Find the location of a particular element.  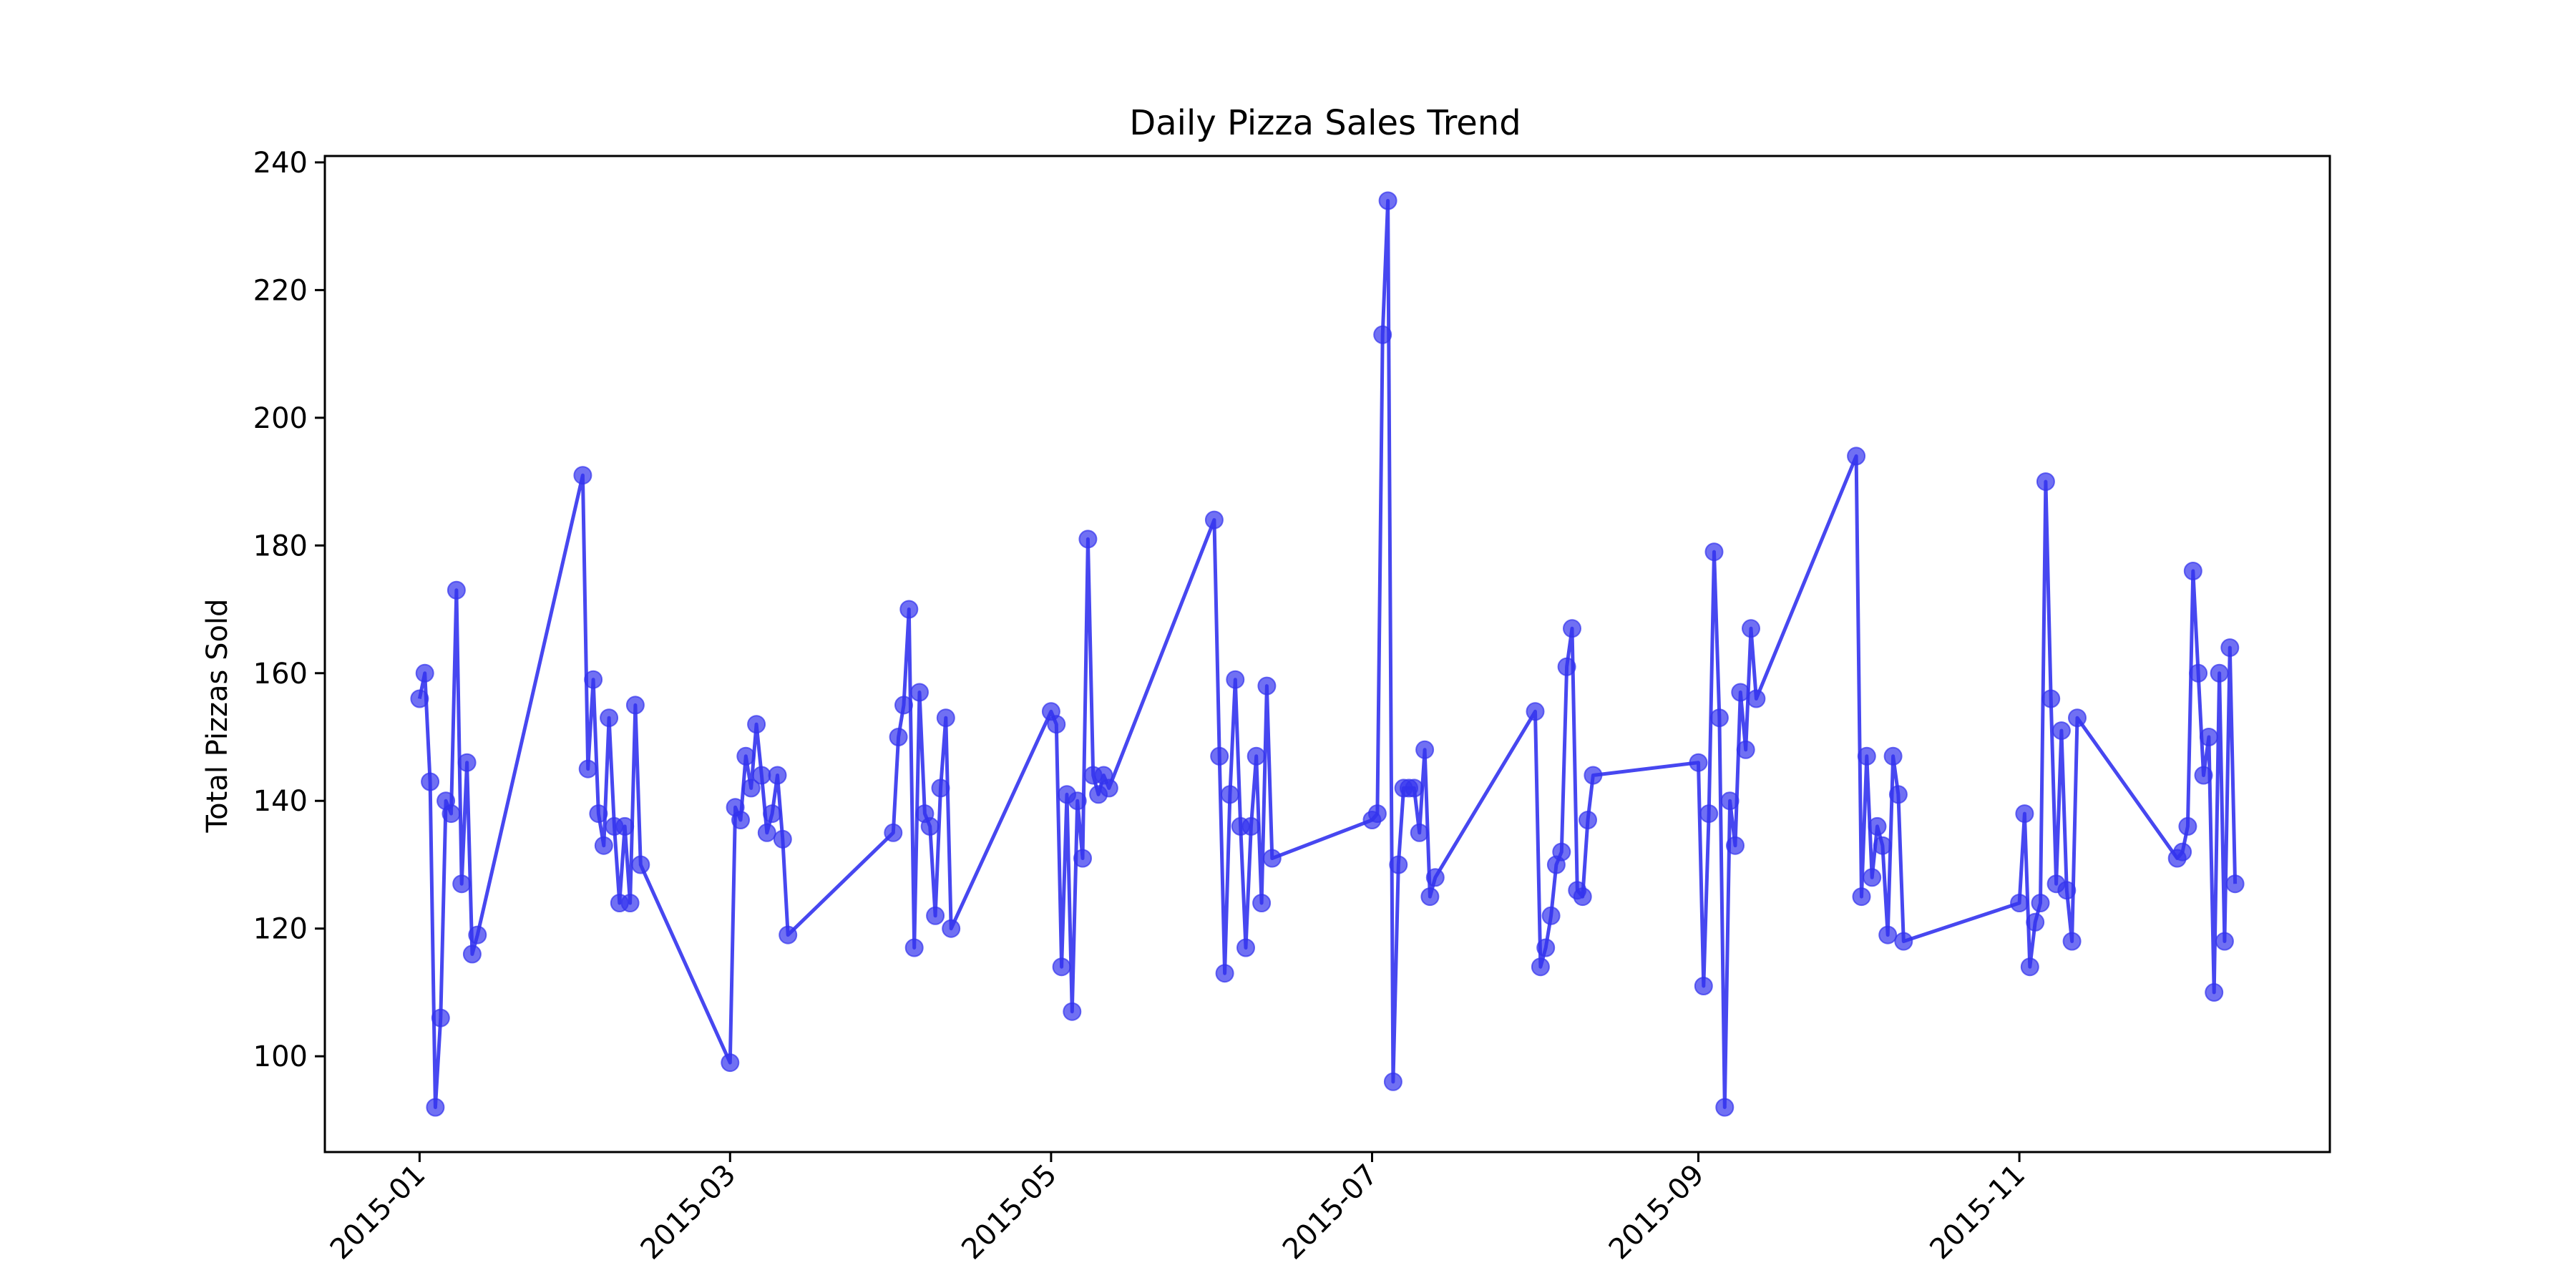

x-tick-label: 2015-11 is located at coordinates (1977, 1212).